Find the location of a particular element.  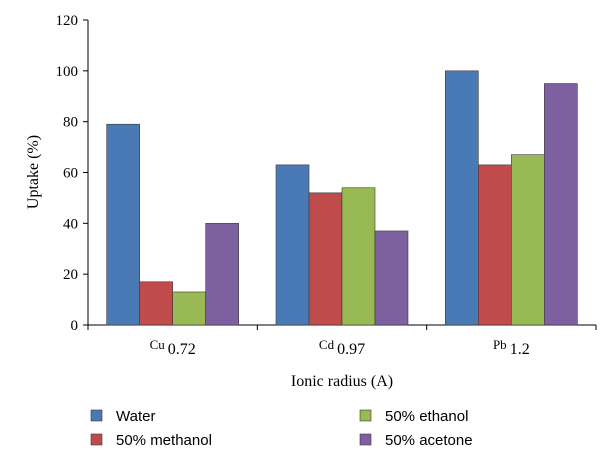

y-tick-label: 20 is located at coordinates (70, 275).